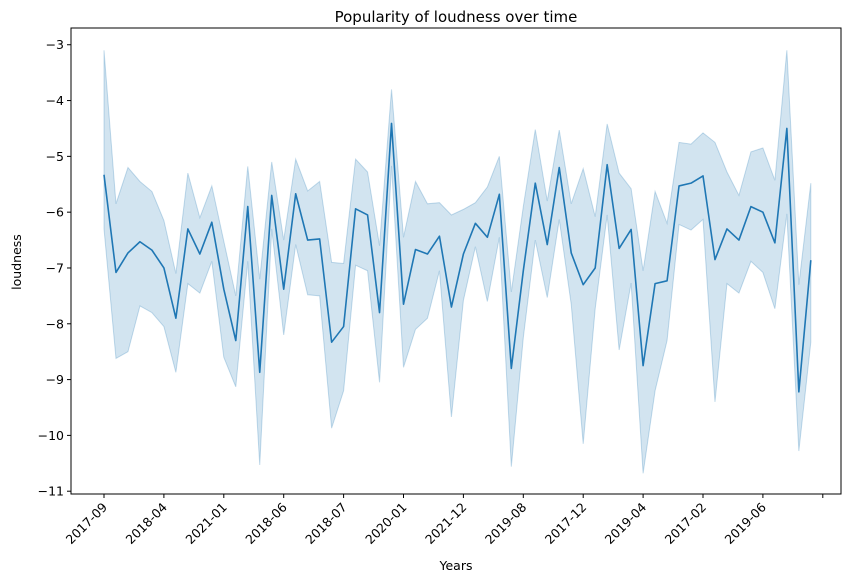 The width and height of the screenshot is (853, 582). I want to click on x-tick-label: 2017-12, so click(566, 524).